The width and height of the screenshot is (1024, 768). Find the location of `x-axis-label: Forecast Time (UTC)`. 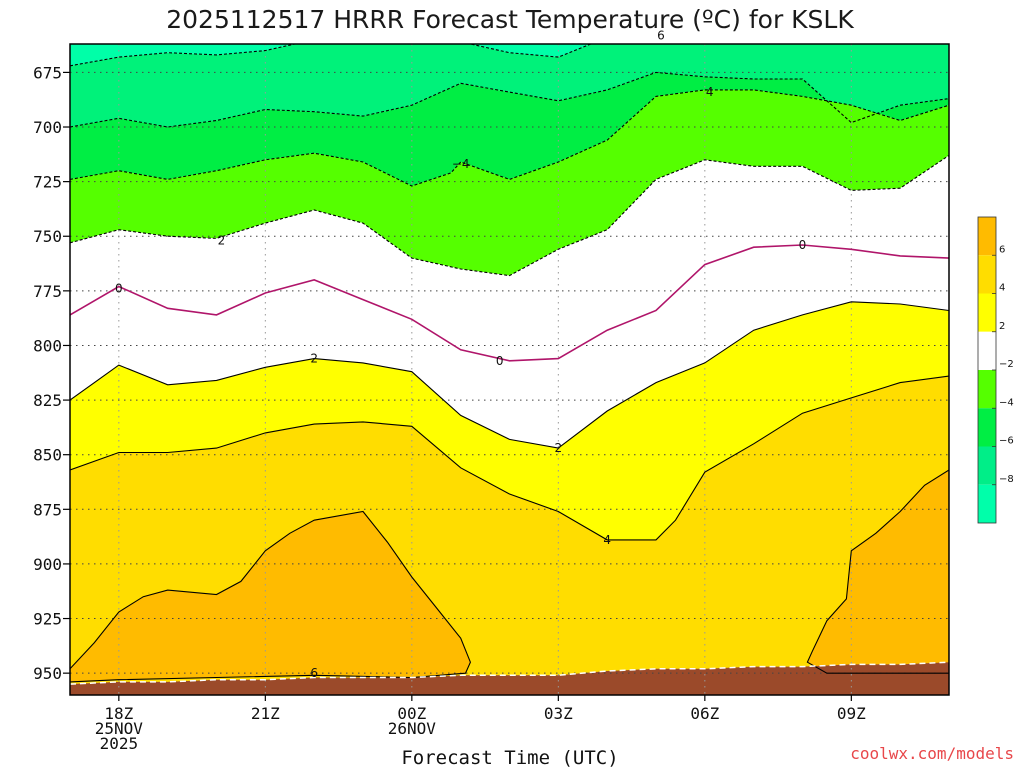

x-axis-label: Forecast Time (UTC) is located at coordinates (509, 757).